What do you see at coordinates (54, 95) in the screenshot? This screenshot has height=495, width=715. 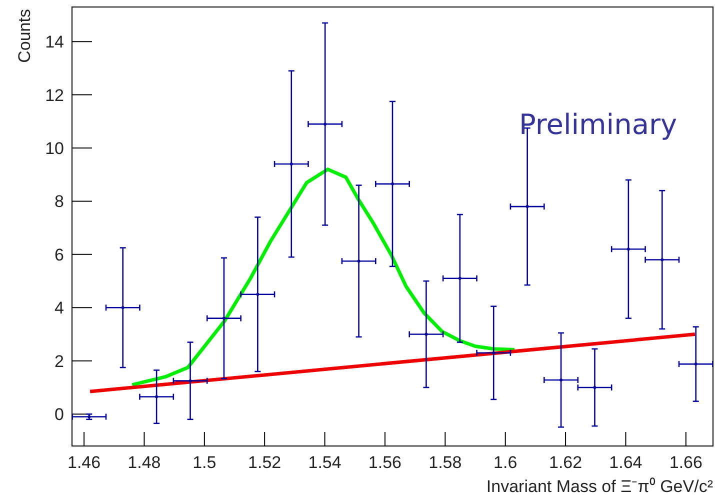 I see `y-tick-label: 12` at bounding box center [54, 95].